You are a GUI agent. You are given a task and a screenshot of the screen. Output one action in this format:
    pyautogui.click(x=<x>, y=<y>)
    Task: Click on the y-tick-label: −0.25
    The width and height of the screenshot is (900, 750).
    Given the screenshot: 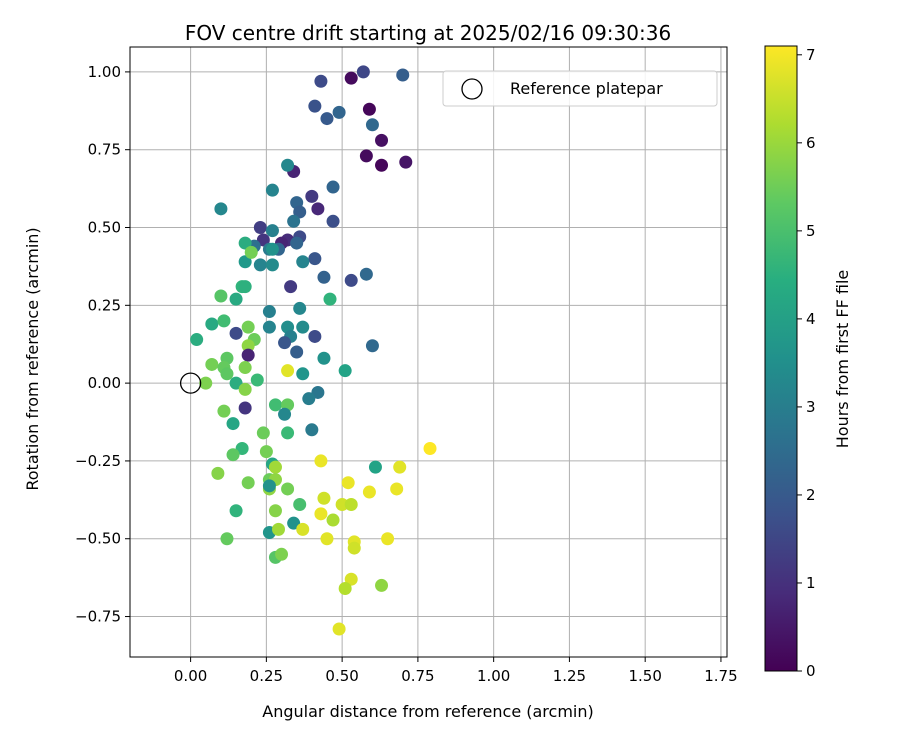 What is the action you would take?
    pyautogui.click(x=98, y=461)
    